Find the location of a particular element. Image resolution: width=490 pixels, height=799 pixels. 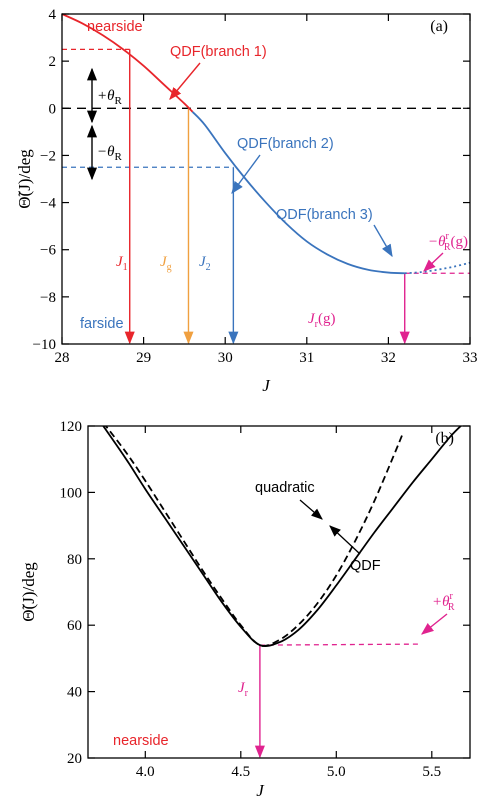

branch2-arrow is located at coordinates (246, 174).